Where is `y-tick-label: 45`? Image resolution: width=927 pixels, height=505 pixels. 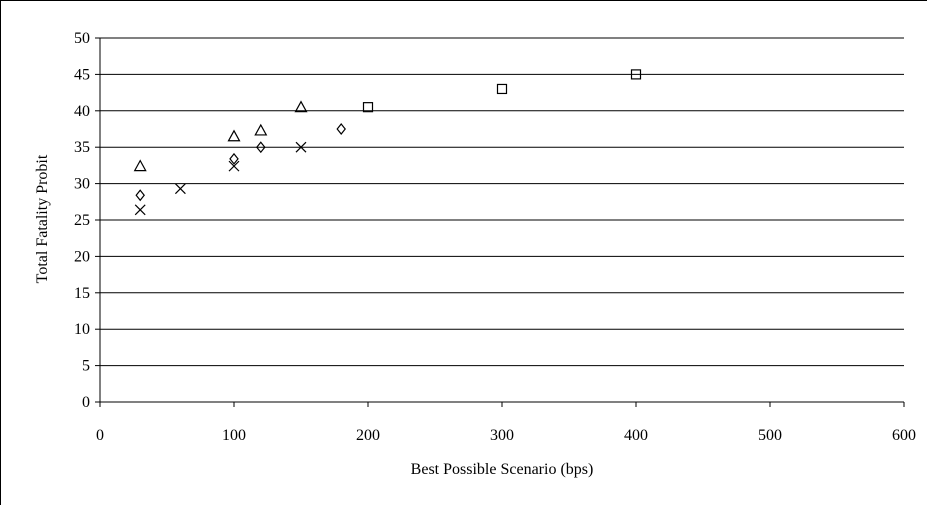 y-tick-label: 45 is located at coordinates (82, 74).